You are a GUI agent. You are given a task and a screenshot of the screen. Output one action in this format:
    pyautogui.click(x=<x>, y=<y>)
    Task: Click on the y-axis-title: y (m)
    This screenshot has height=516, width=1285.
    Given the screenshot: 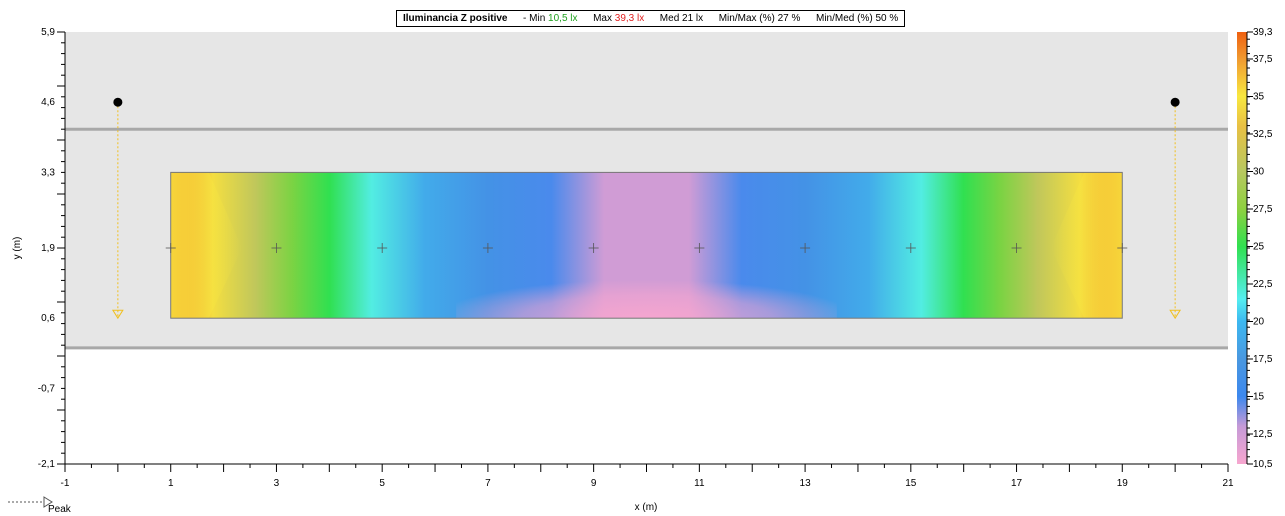 What is the action you would take?
    pyautogui.click(x=17, y=248)
    